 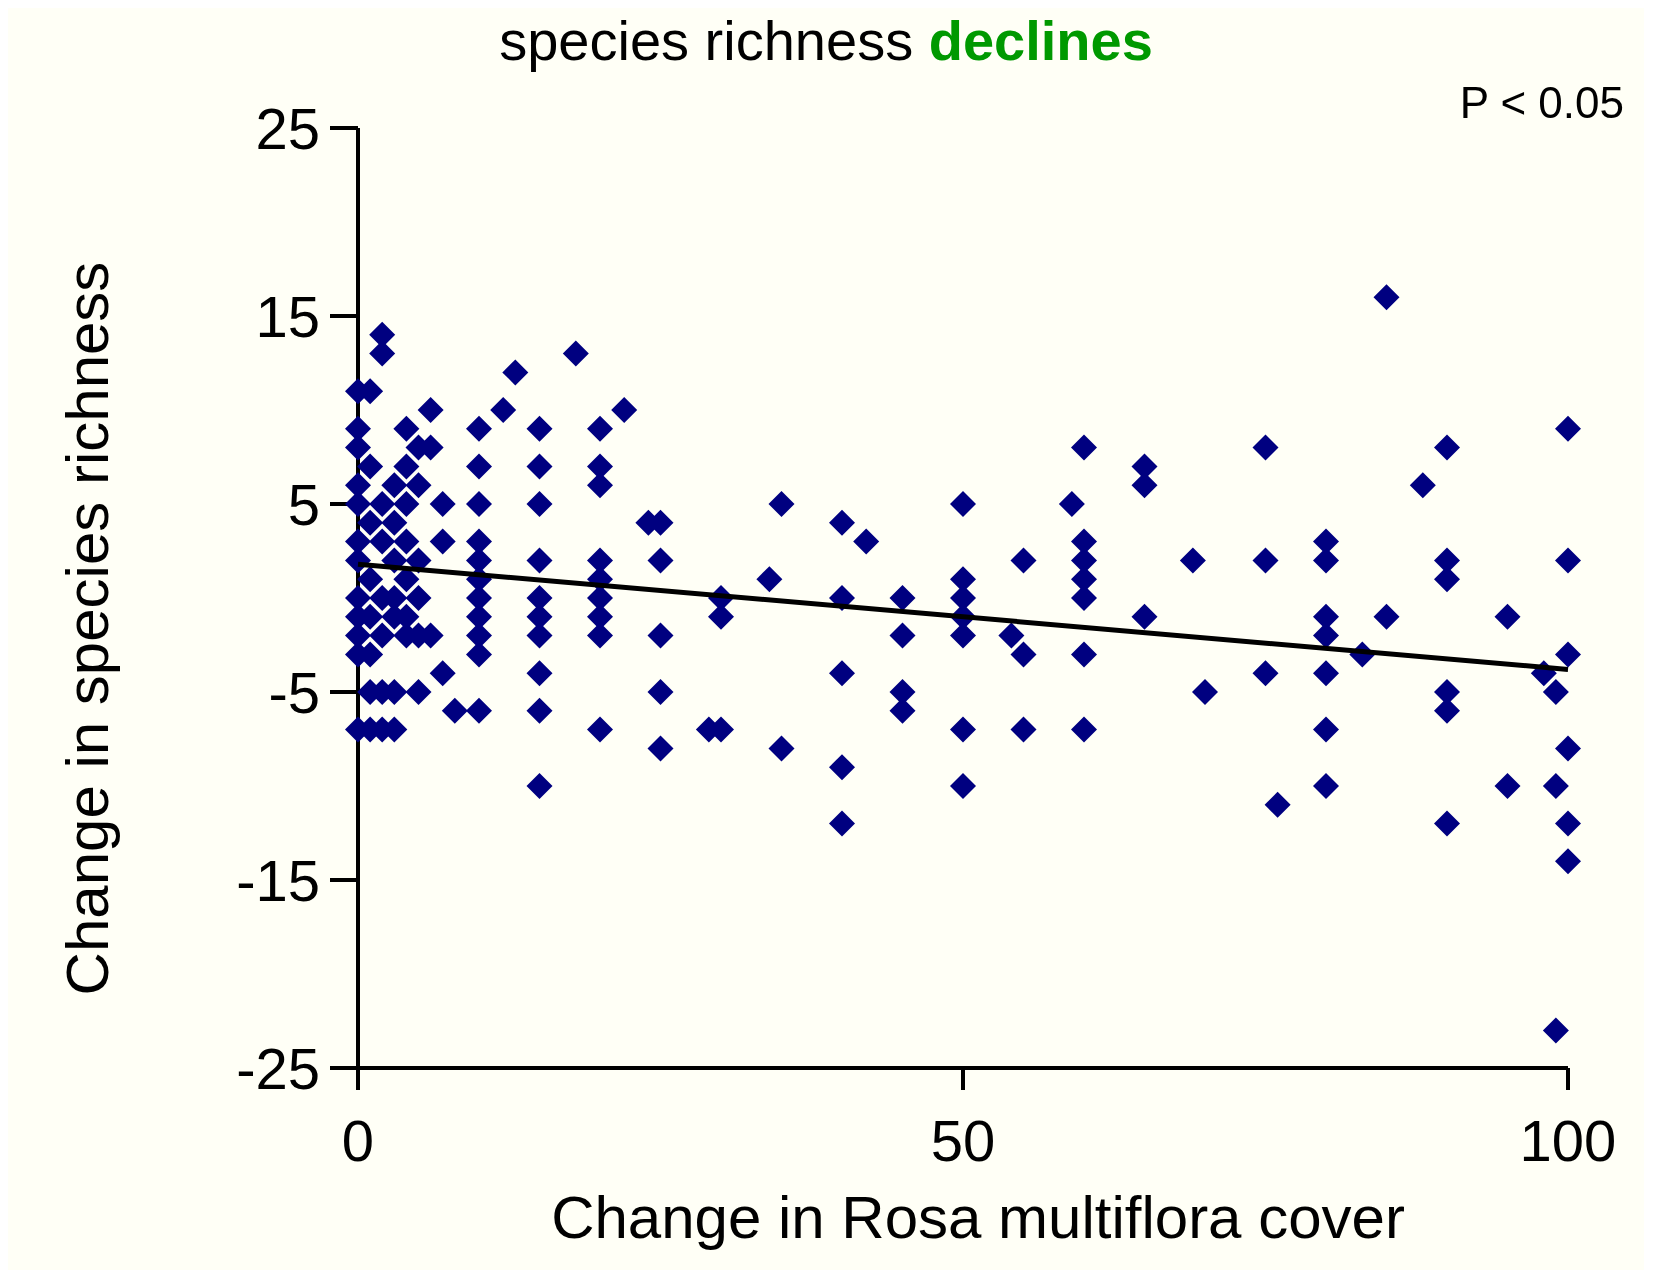 What do you see at coordinates (1541, 103) in the screenshot?
I see `text: P < 0.05` at bounding box center [1541, 103].